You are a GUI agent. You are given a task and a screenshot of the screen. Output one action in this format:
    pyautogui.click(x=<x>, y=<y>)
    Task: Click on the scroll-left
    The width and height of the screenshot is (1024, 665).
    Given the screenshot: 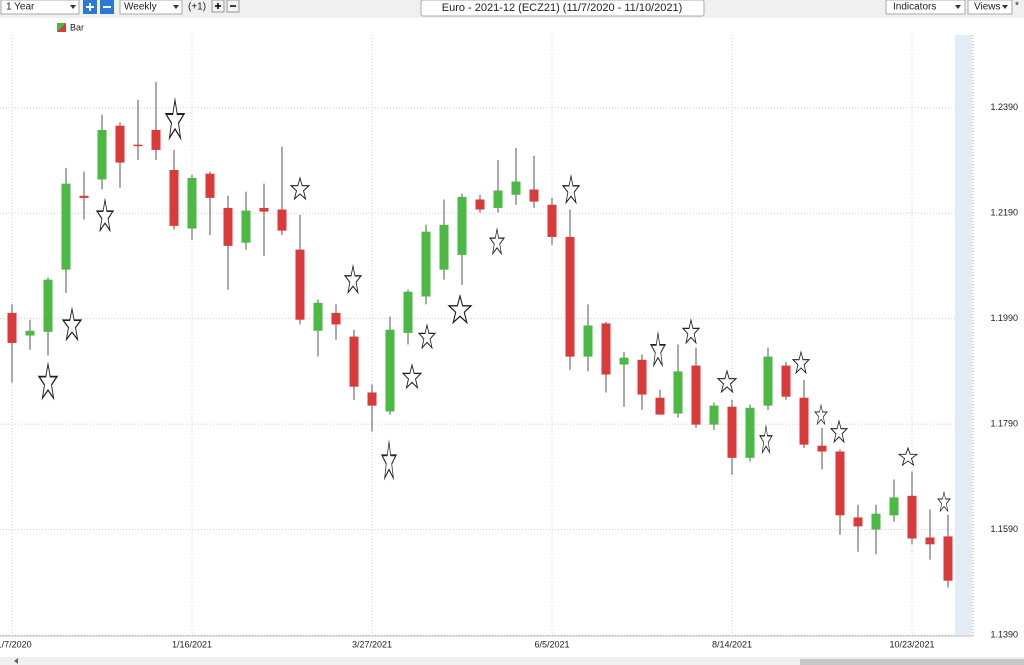 What is the action you would take?
    pyautogui.click(x=16, y=661)
    